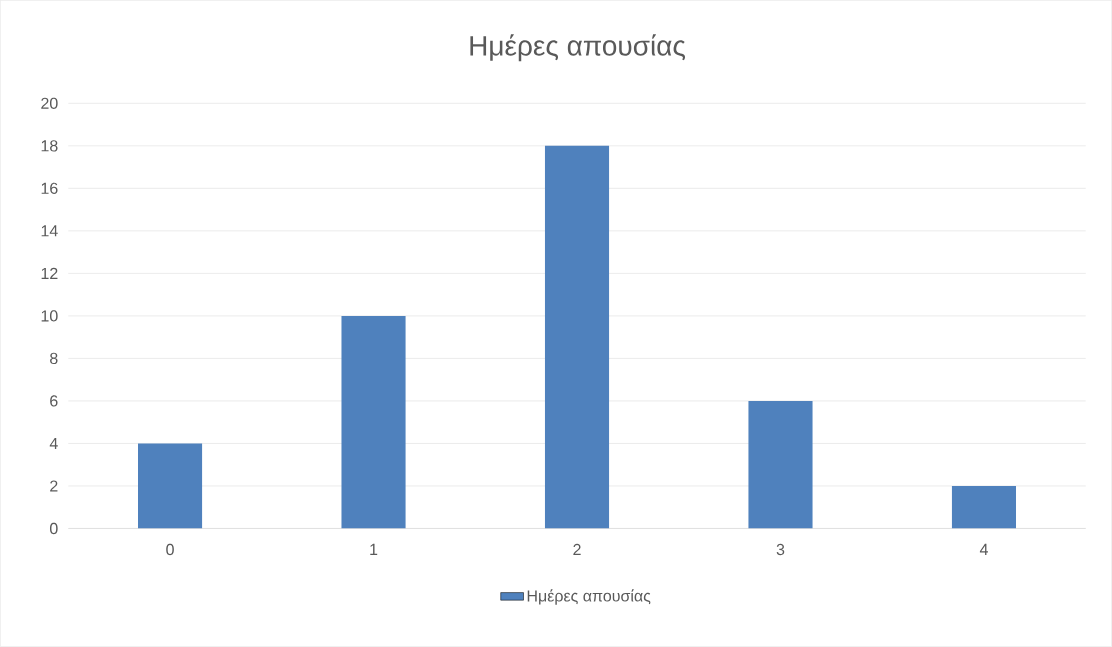 Image resolution: width=1112 pixels, height=647 pixels. What do you see at coordinates (578, 48) in the screenshot?
I see `chart-title: Ημέρες απουσίας` at bounding box center [578, 48].